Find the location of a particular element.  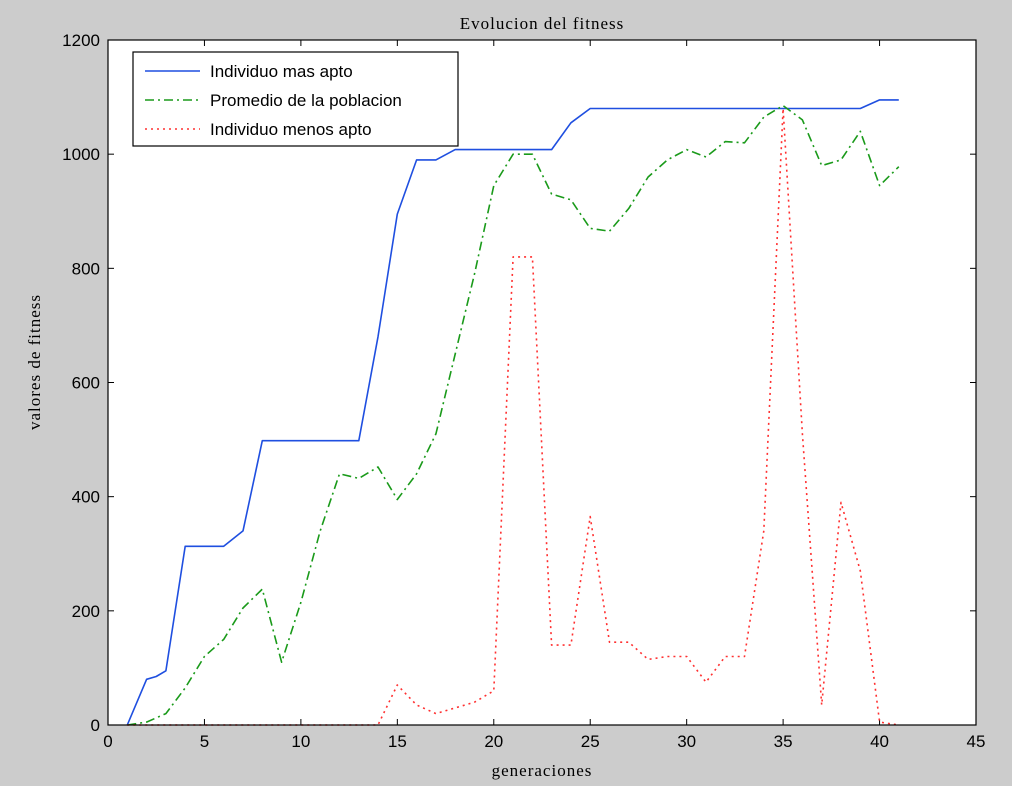

x-tick-label: 5 is located at coordinates (204, 741).